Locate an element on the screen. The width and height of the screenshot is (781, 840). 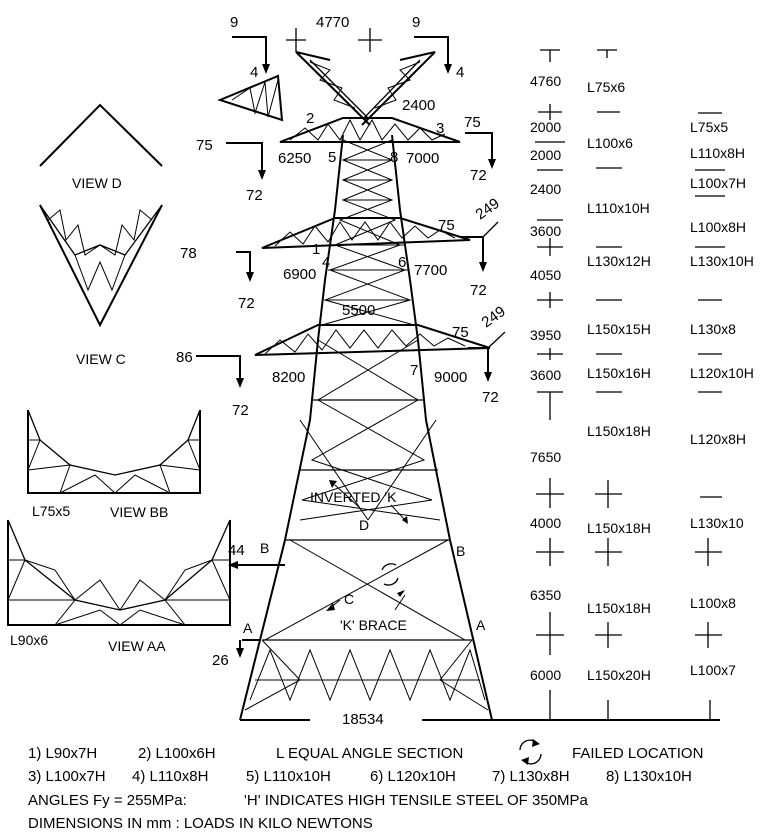
load-arm2-right-diag: 249 is located at coordinates (488, 209).